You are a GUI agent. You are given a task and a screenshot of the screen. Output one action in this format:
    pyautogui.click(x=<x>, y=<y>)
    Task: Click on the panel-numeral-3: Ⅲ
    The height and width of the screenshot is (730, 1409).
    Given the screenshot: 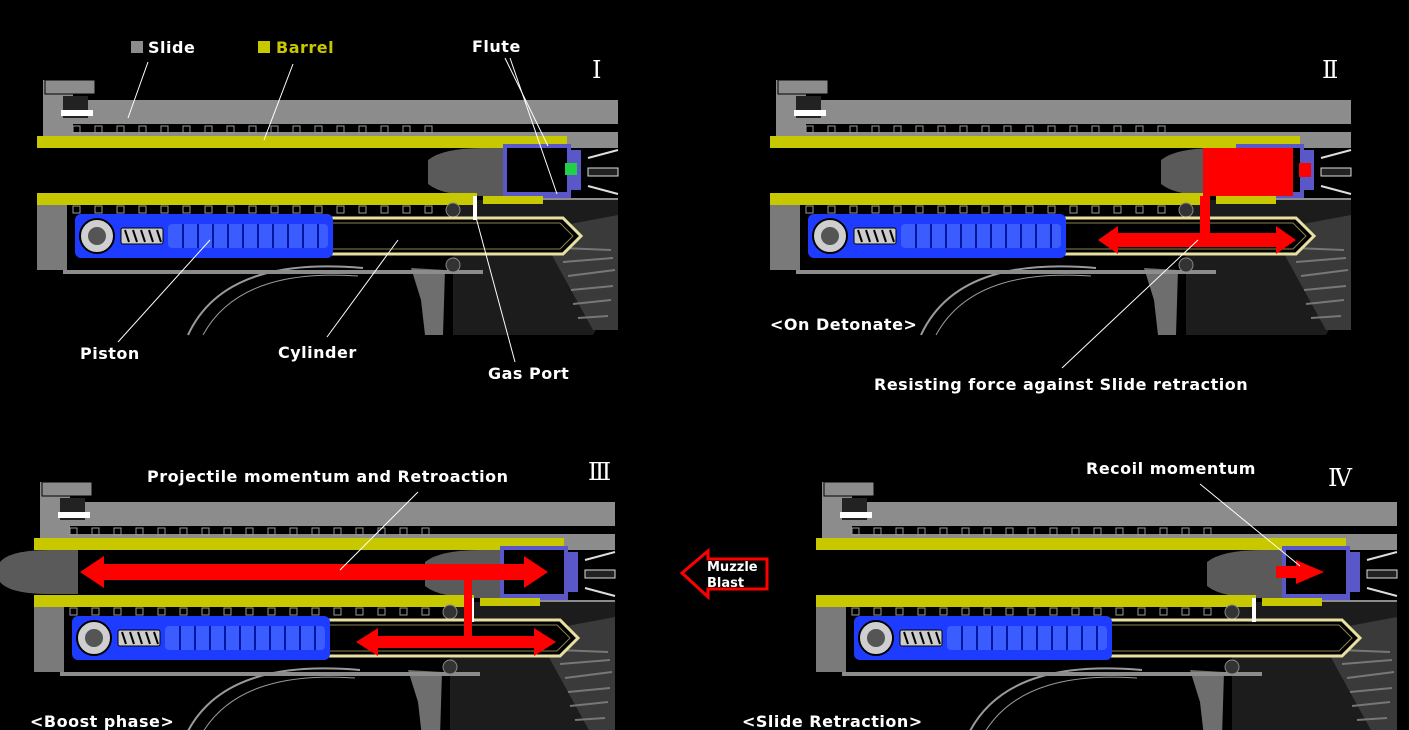 What is the action you would take?
    pyautogui.click(x=599, y=472)
    